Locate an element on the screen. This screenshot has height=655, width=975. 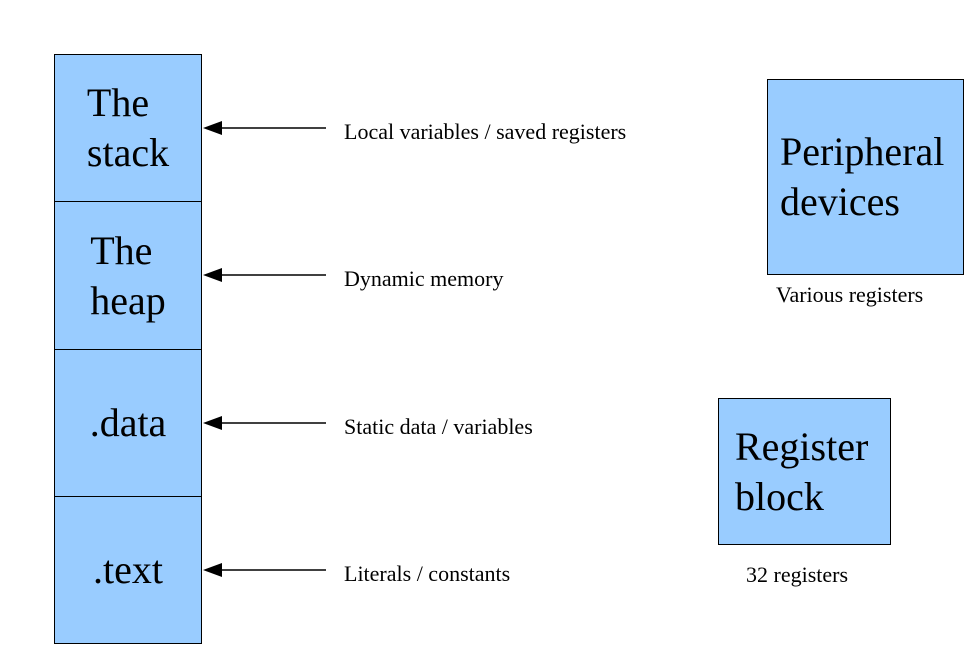
peripheral-devices-box: Peripheral devices is located at coordinates (865, 177).